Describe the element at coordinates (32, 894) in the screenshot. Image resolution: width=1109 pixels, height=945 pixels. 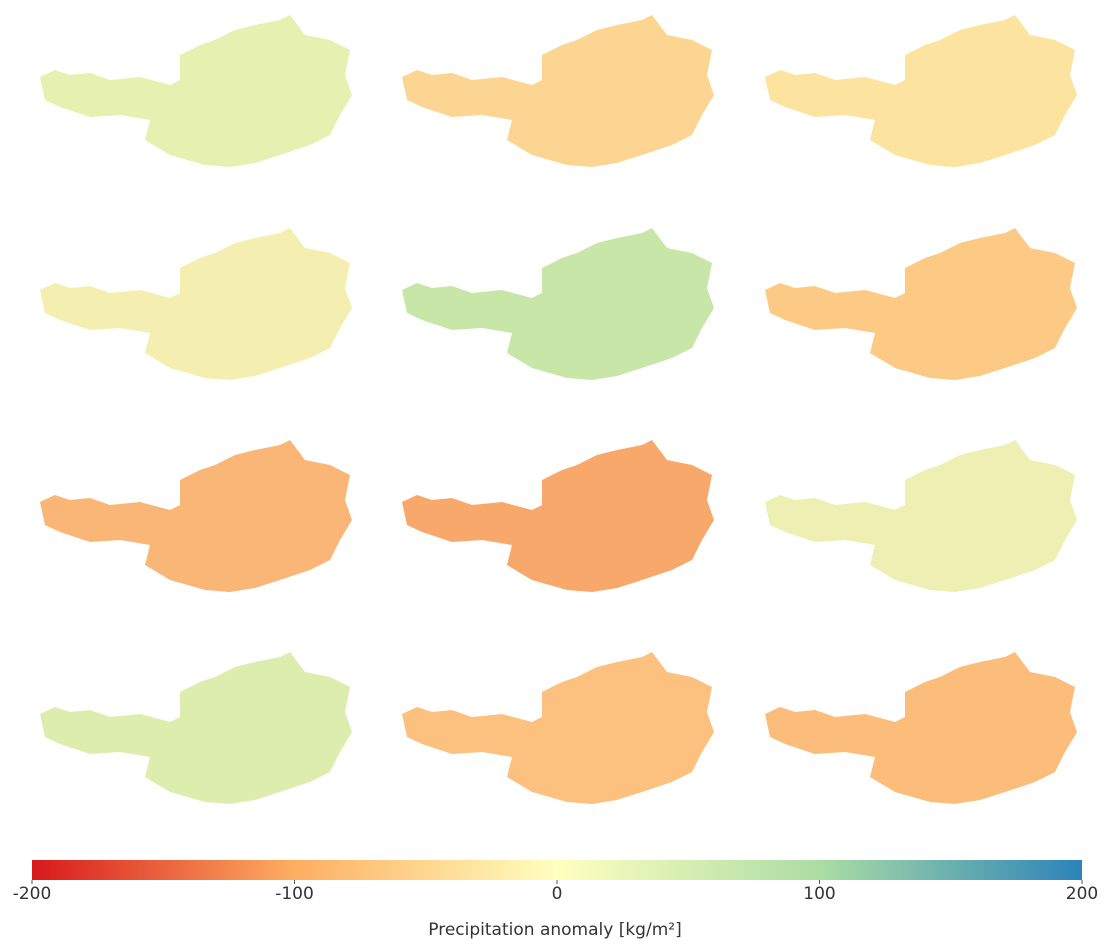
I see `colorbar-tick-label: -200` at that location.